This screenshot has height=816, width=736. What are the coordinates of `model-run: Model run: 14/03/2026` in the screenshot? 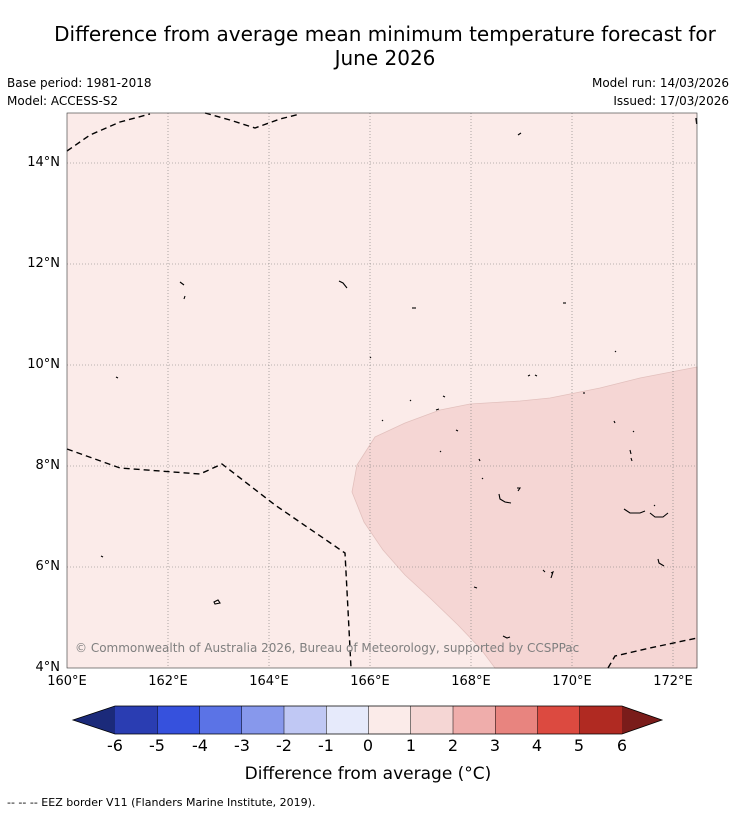 It's located at (660, 83).